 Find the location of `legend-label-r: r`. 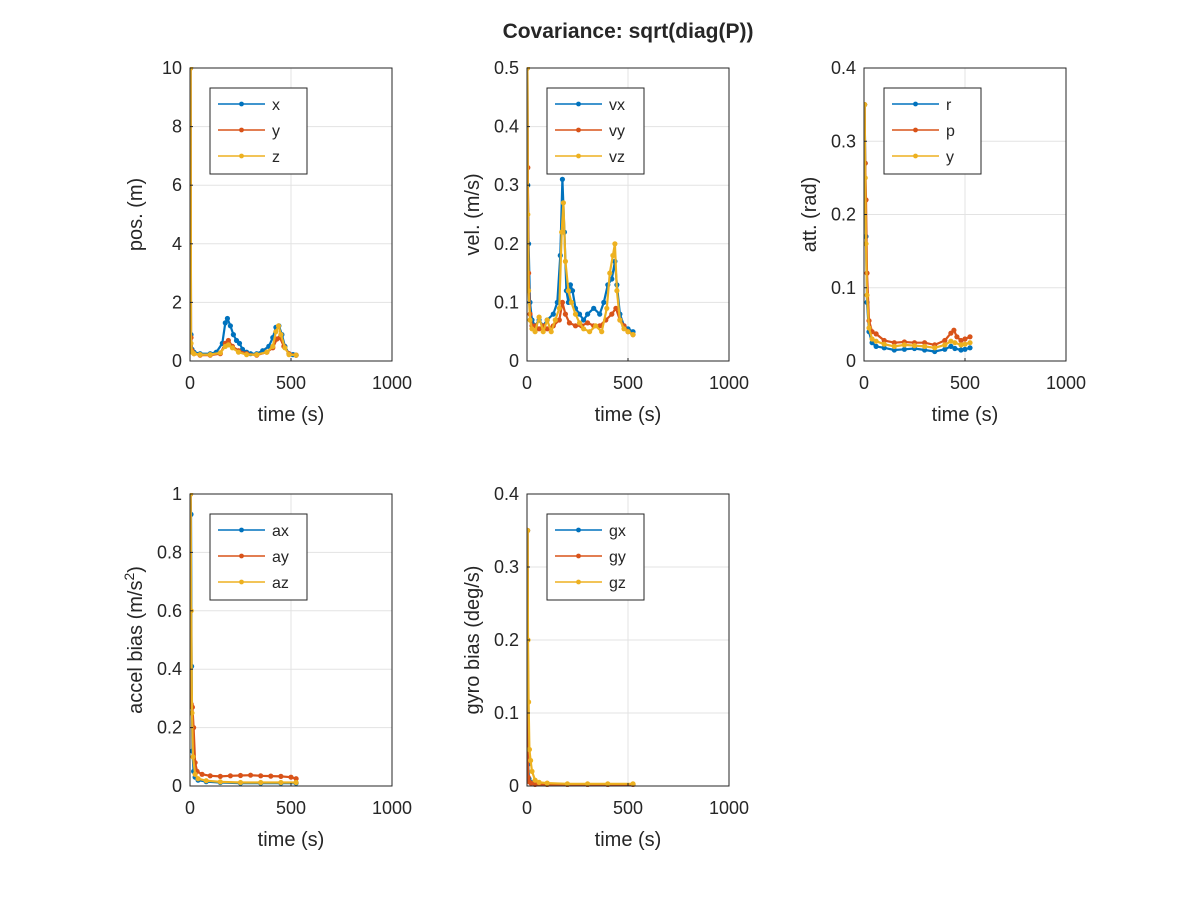

legend-label-r: r is located at coordinates (949, 105).